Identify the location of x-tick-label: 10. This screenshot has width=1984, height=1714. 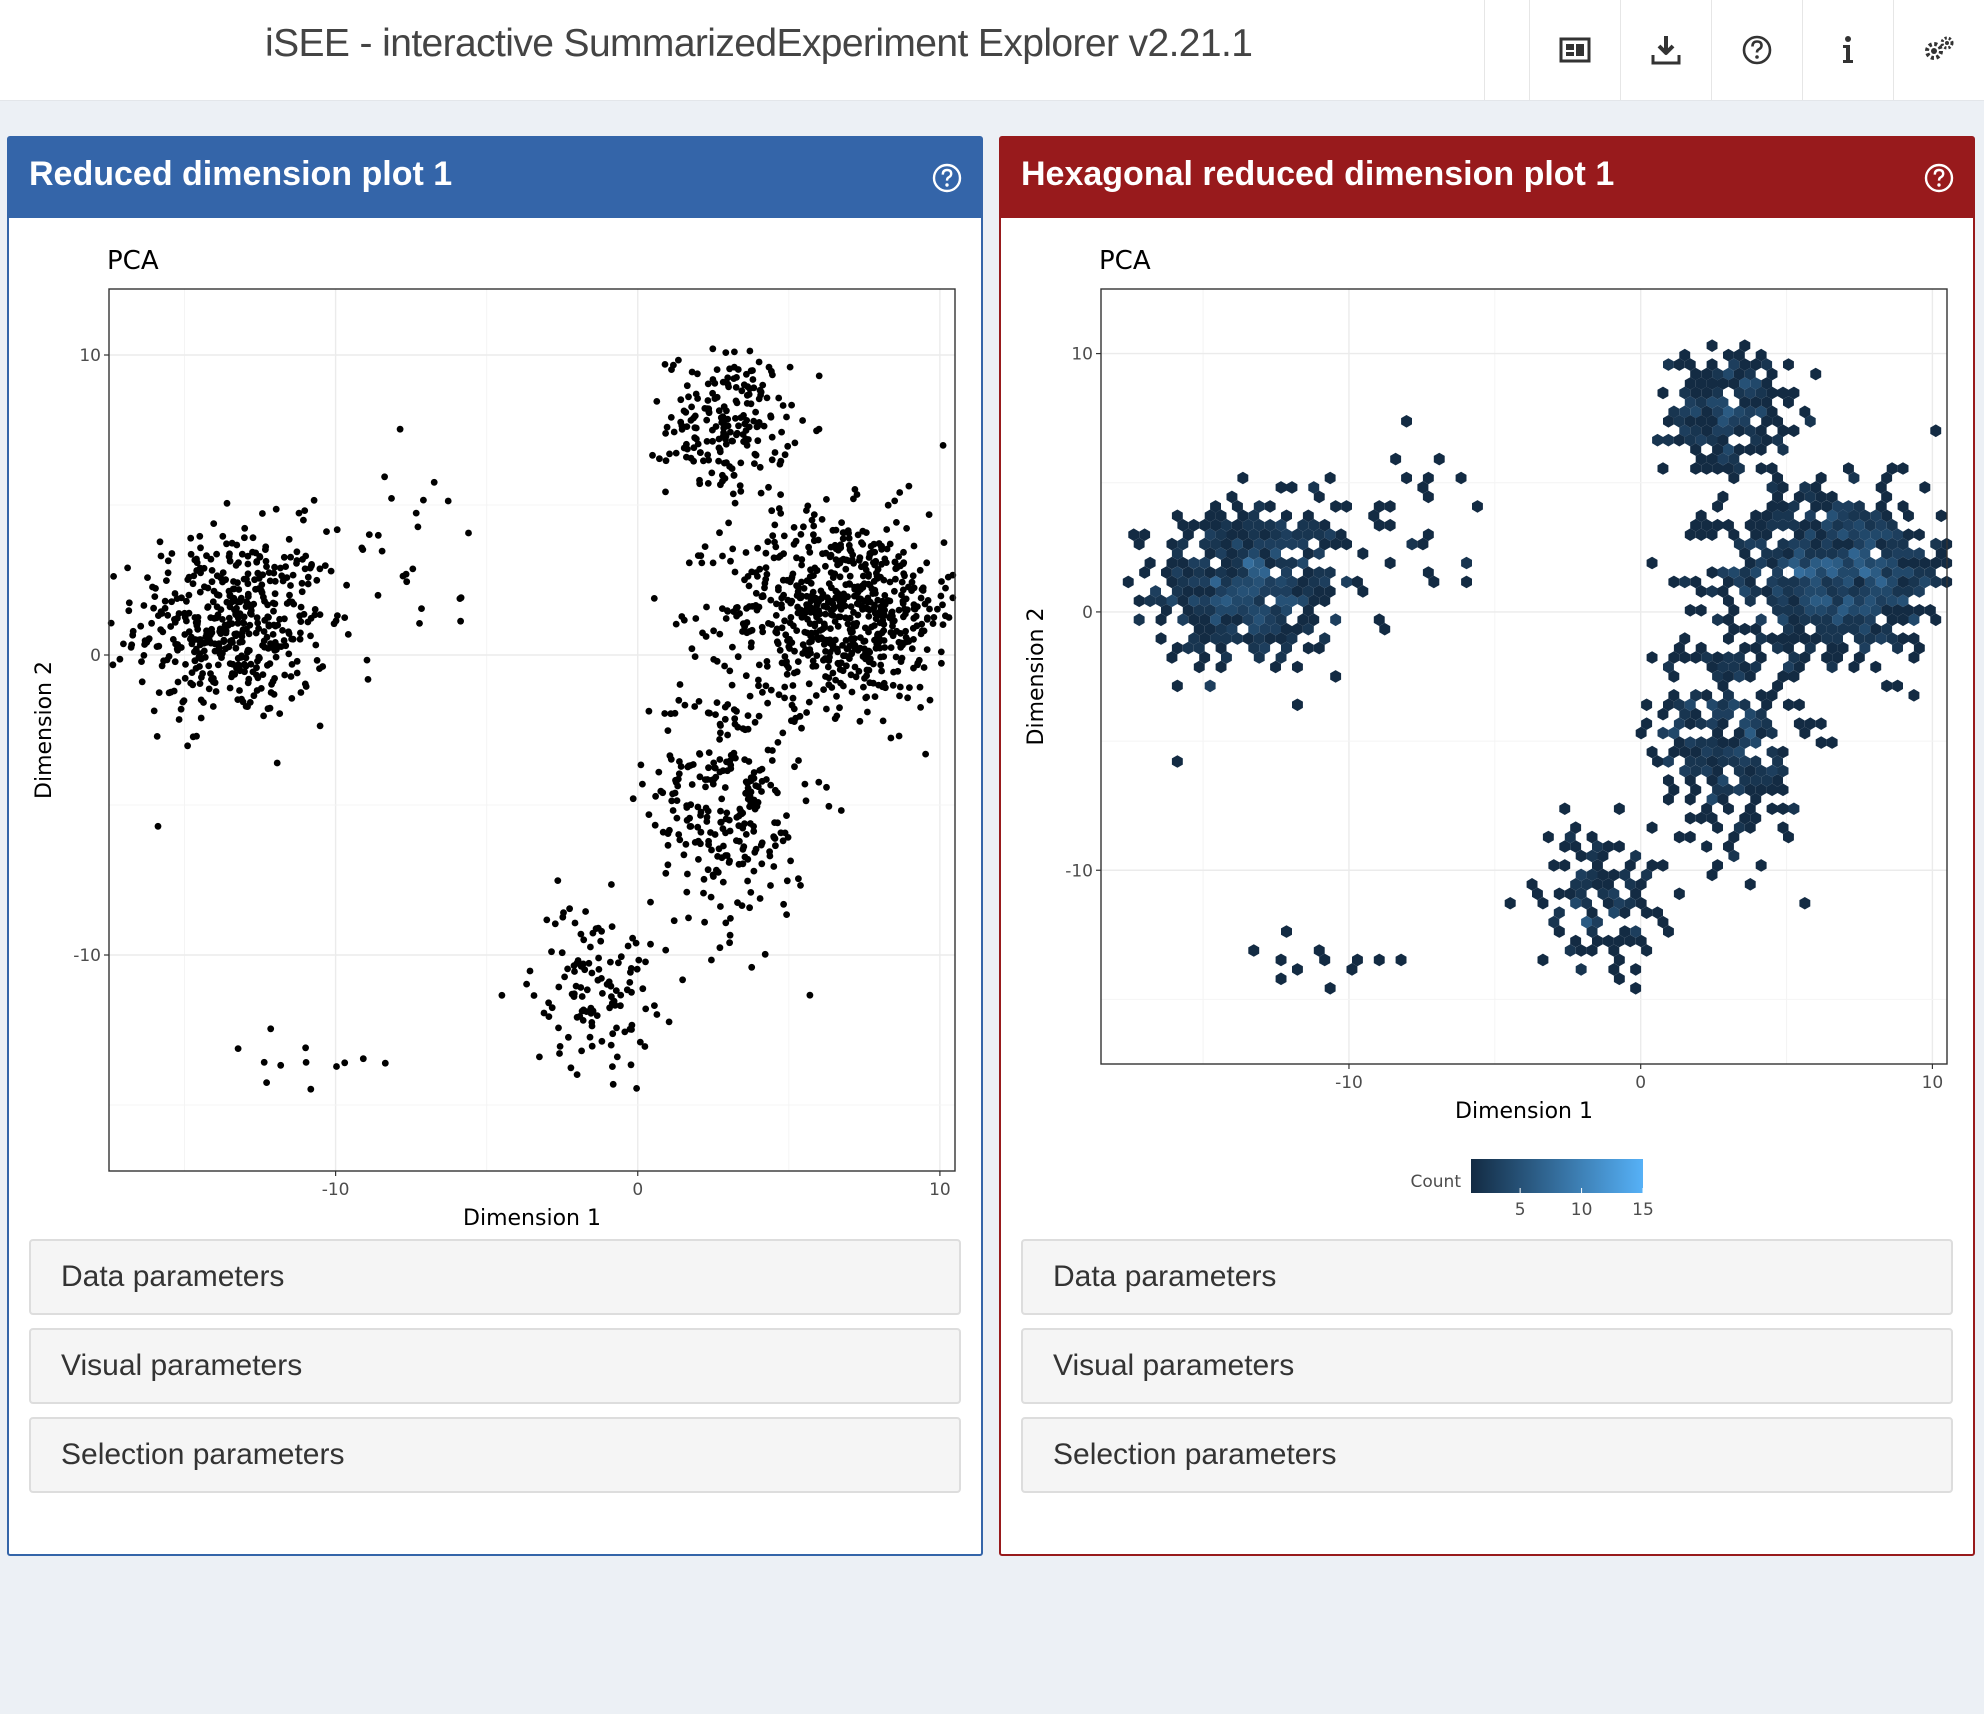
(940, 1190).